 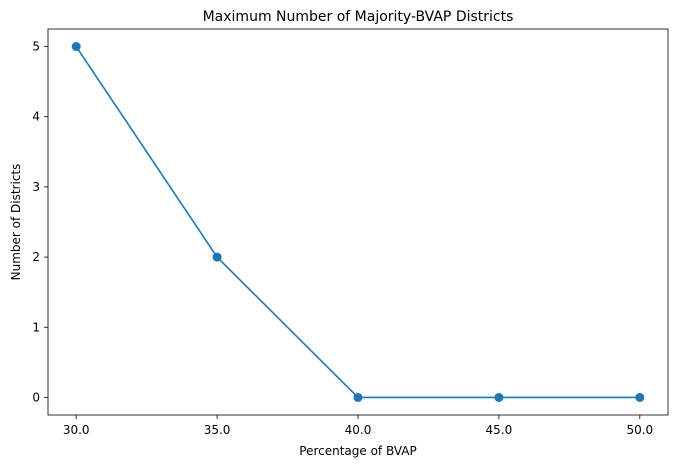 I want to click on x-tick-label: 40.0, so click(x=358, y=430).